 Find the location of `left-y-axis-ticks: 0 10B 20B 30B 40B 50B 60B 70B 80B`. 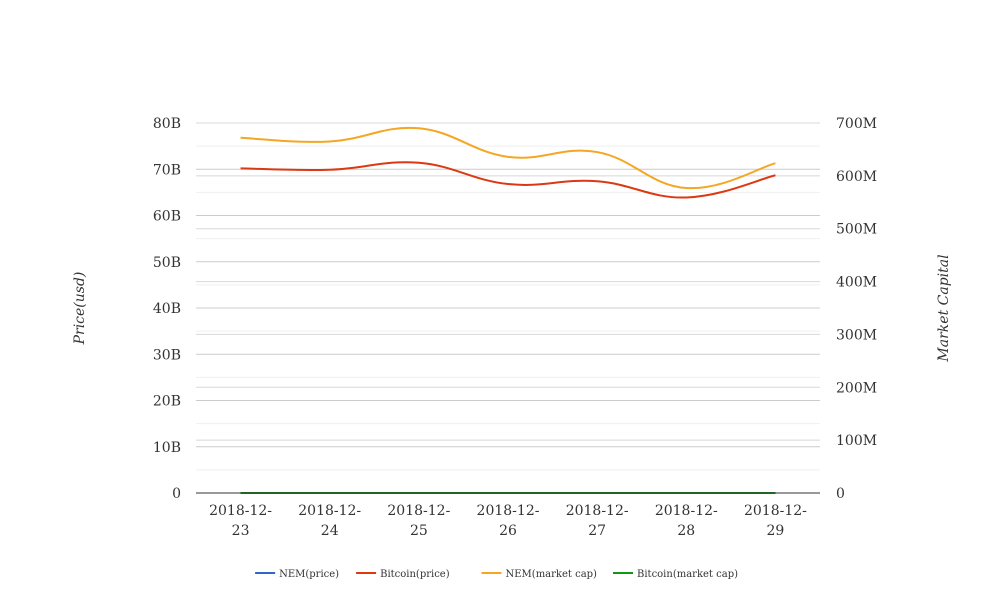

left-y-axis-ticks: 0 10B 20B 30B 40B 50B 60B 70B 80B is located at coordinates (167, 309).